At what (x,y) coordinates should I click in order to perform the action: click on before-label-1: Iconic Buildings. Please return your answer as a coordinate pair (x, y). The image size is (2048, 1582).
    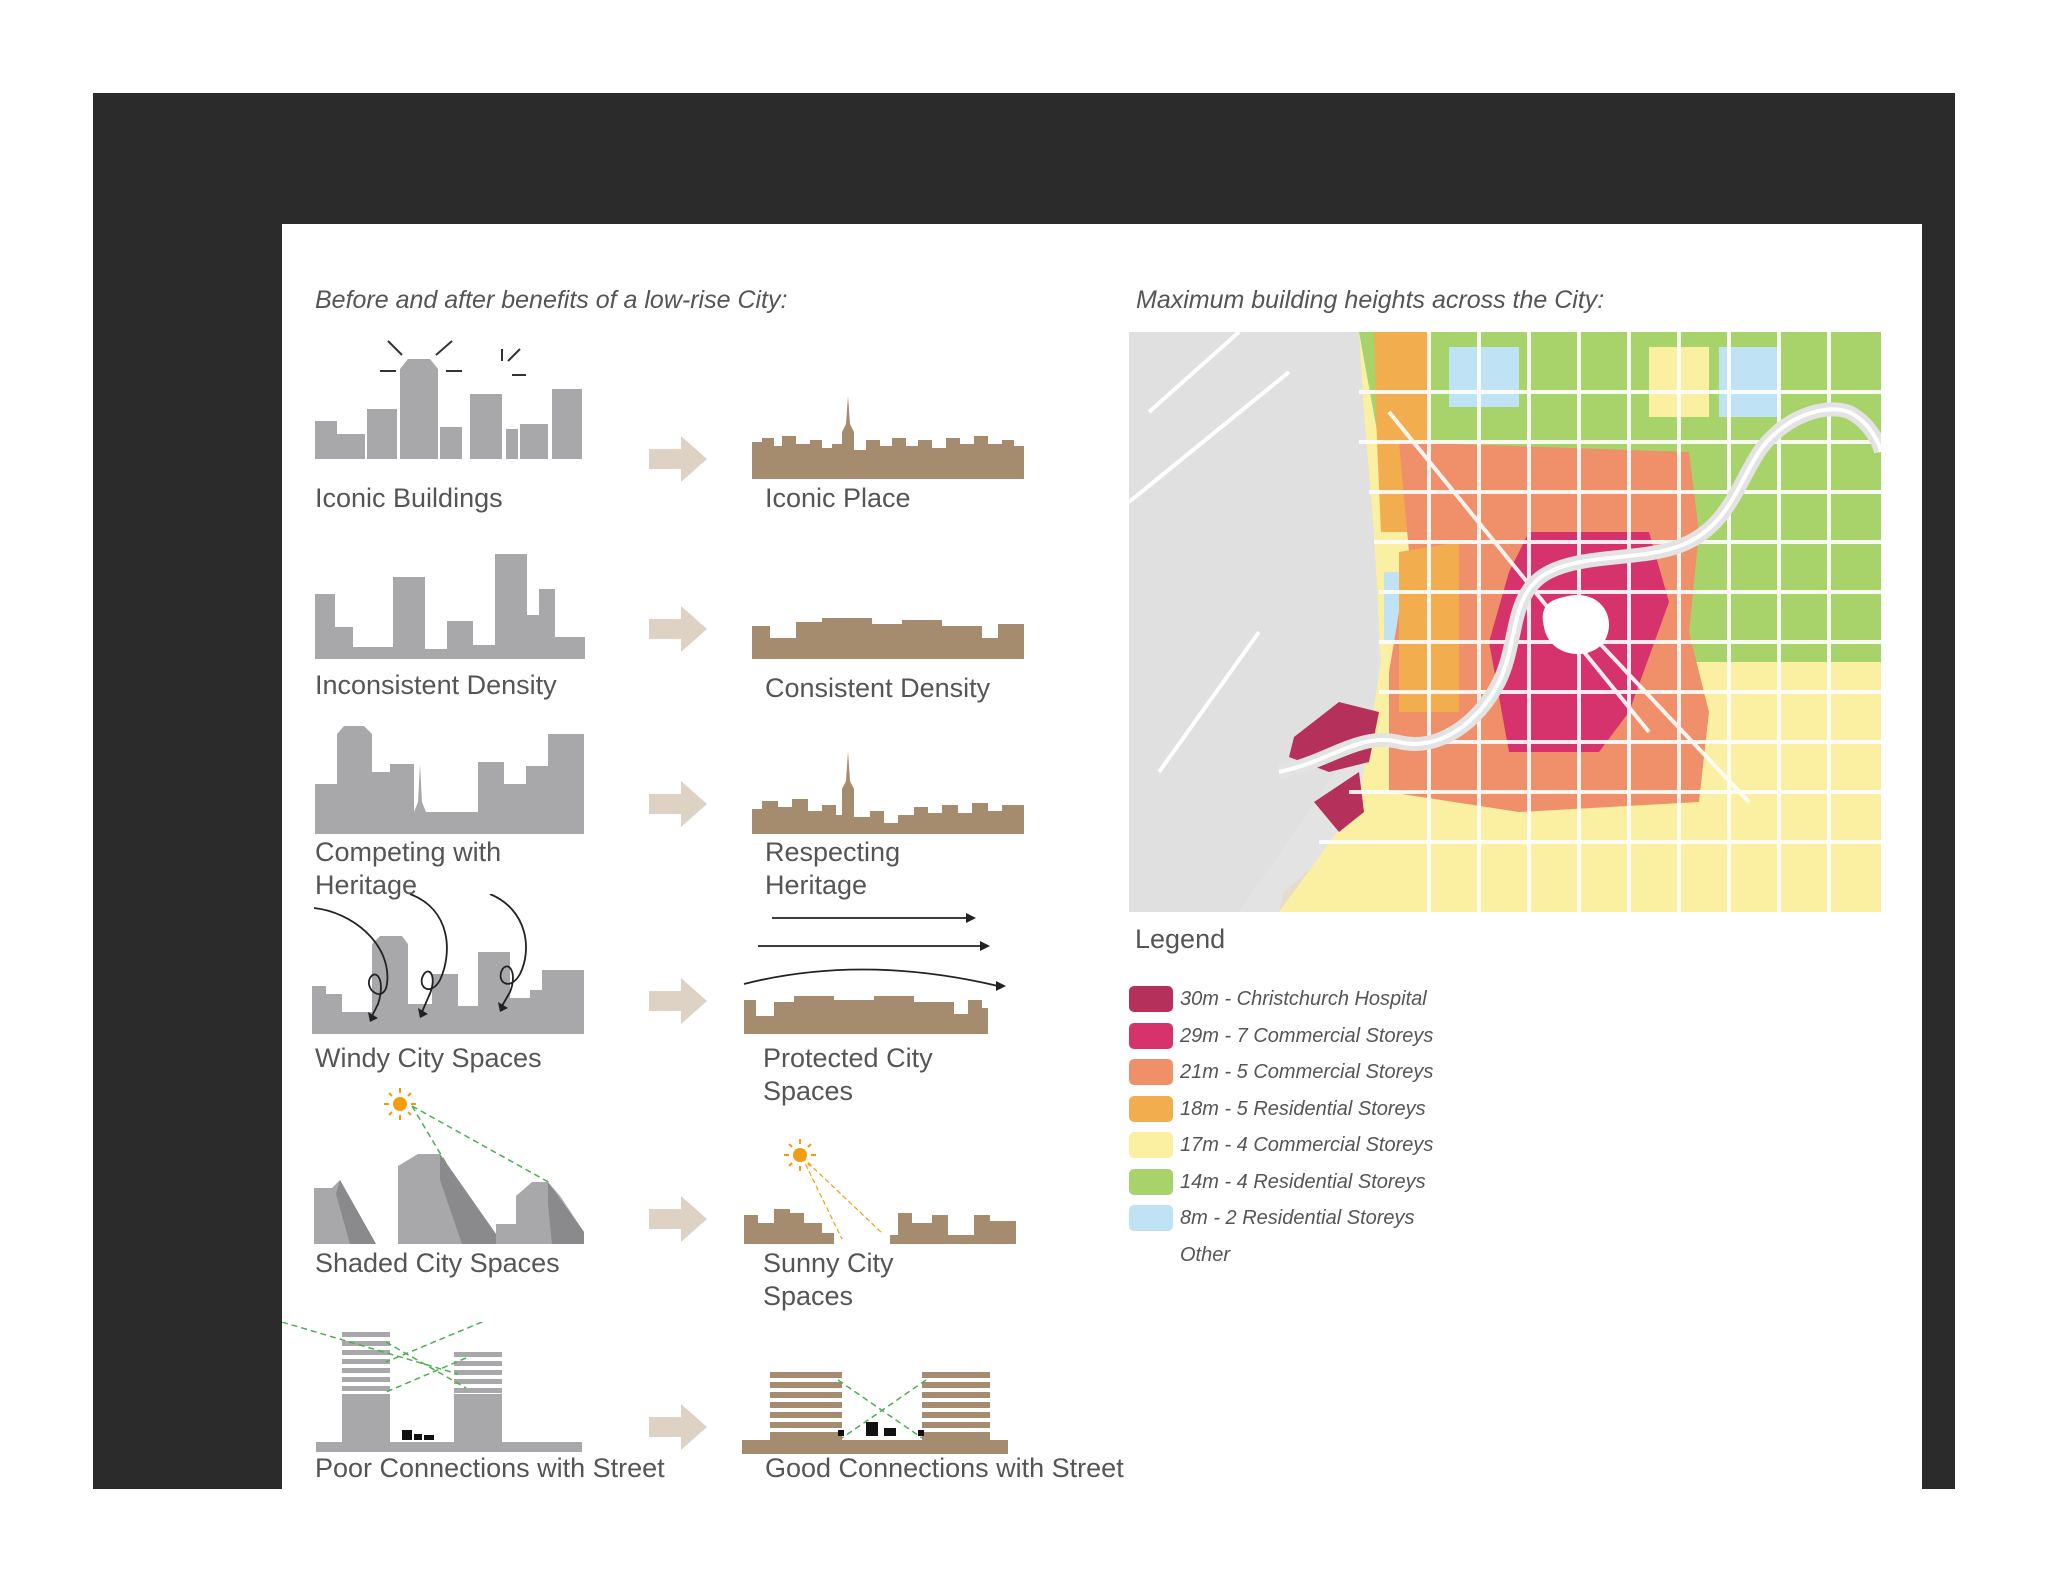
    Looking at the image, I should click on (409, 498).